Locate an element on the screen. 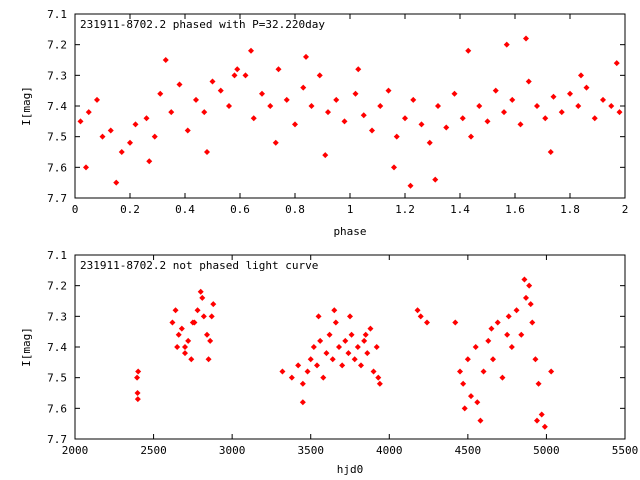  x-tick-label: 1.4 is located at coordinates (460, 209).